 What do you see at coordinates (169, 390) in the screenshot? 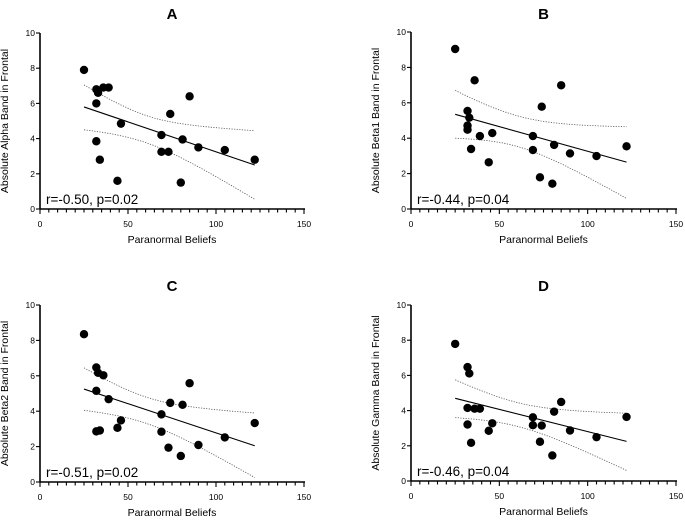
I see `ci-upper-band` at bounding box center [169, 390].